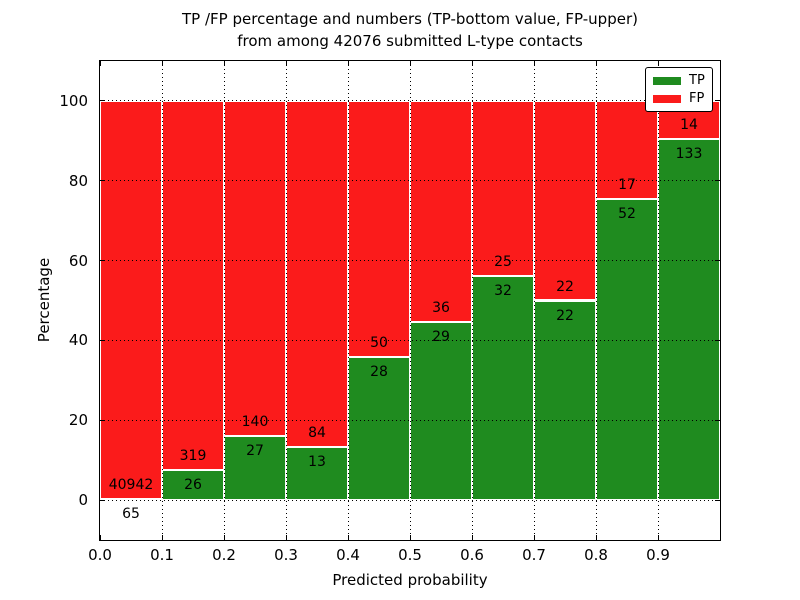  What do you see at coordinates (596, 555) in the screenshot?
I see `x-tick-label: 0.8` at bounding box center [596, 555].